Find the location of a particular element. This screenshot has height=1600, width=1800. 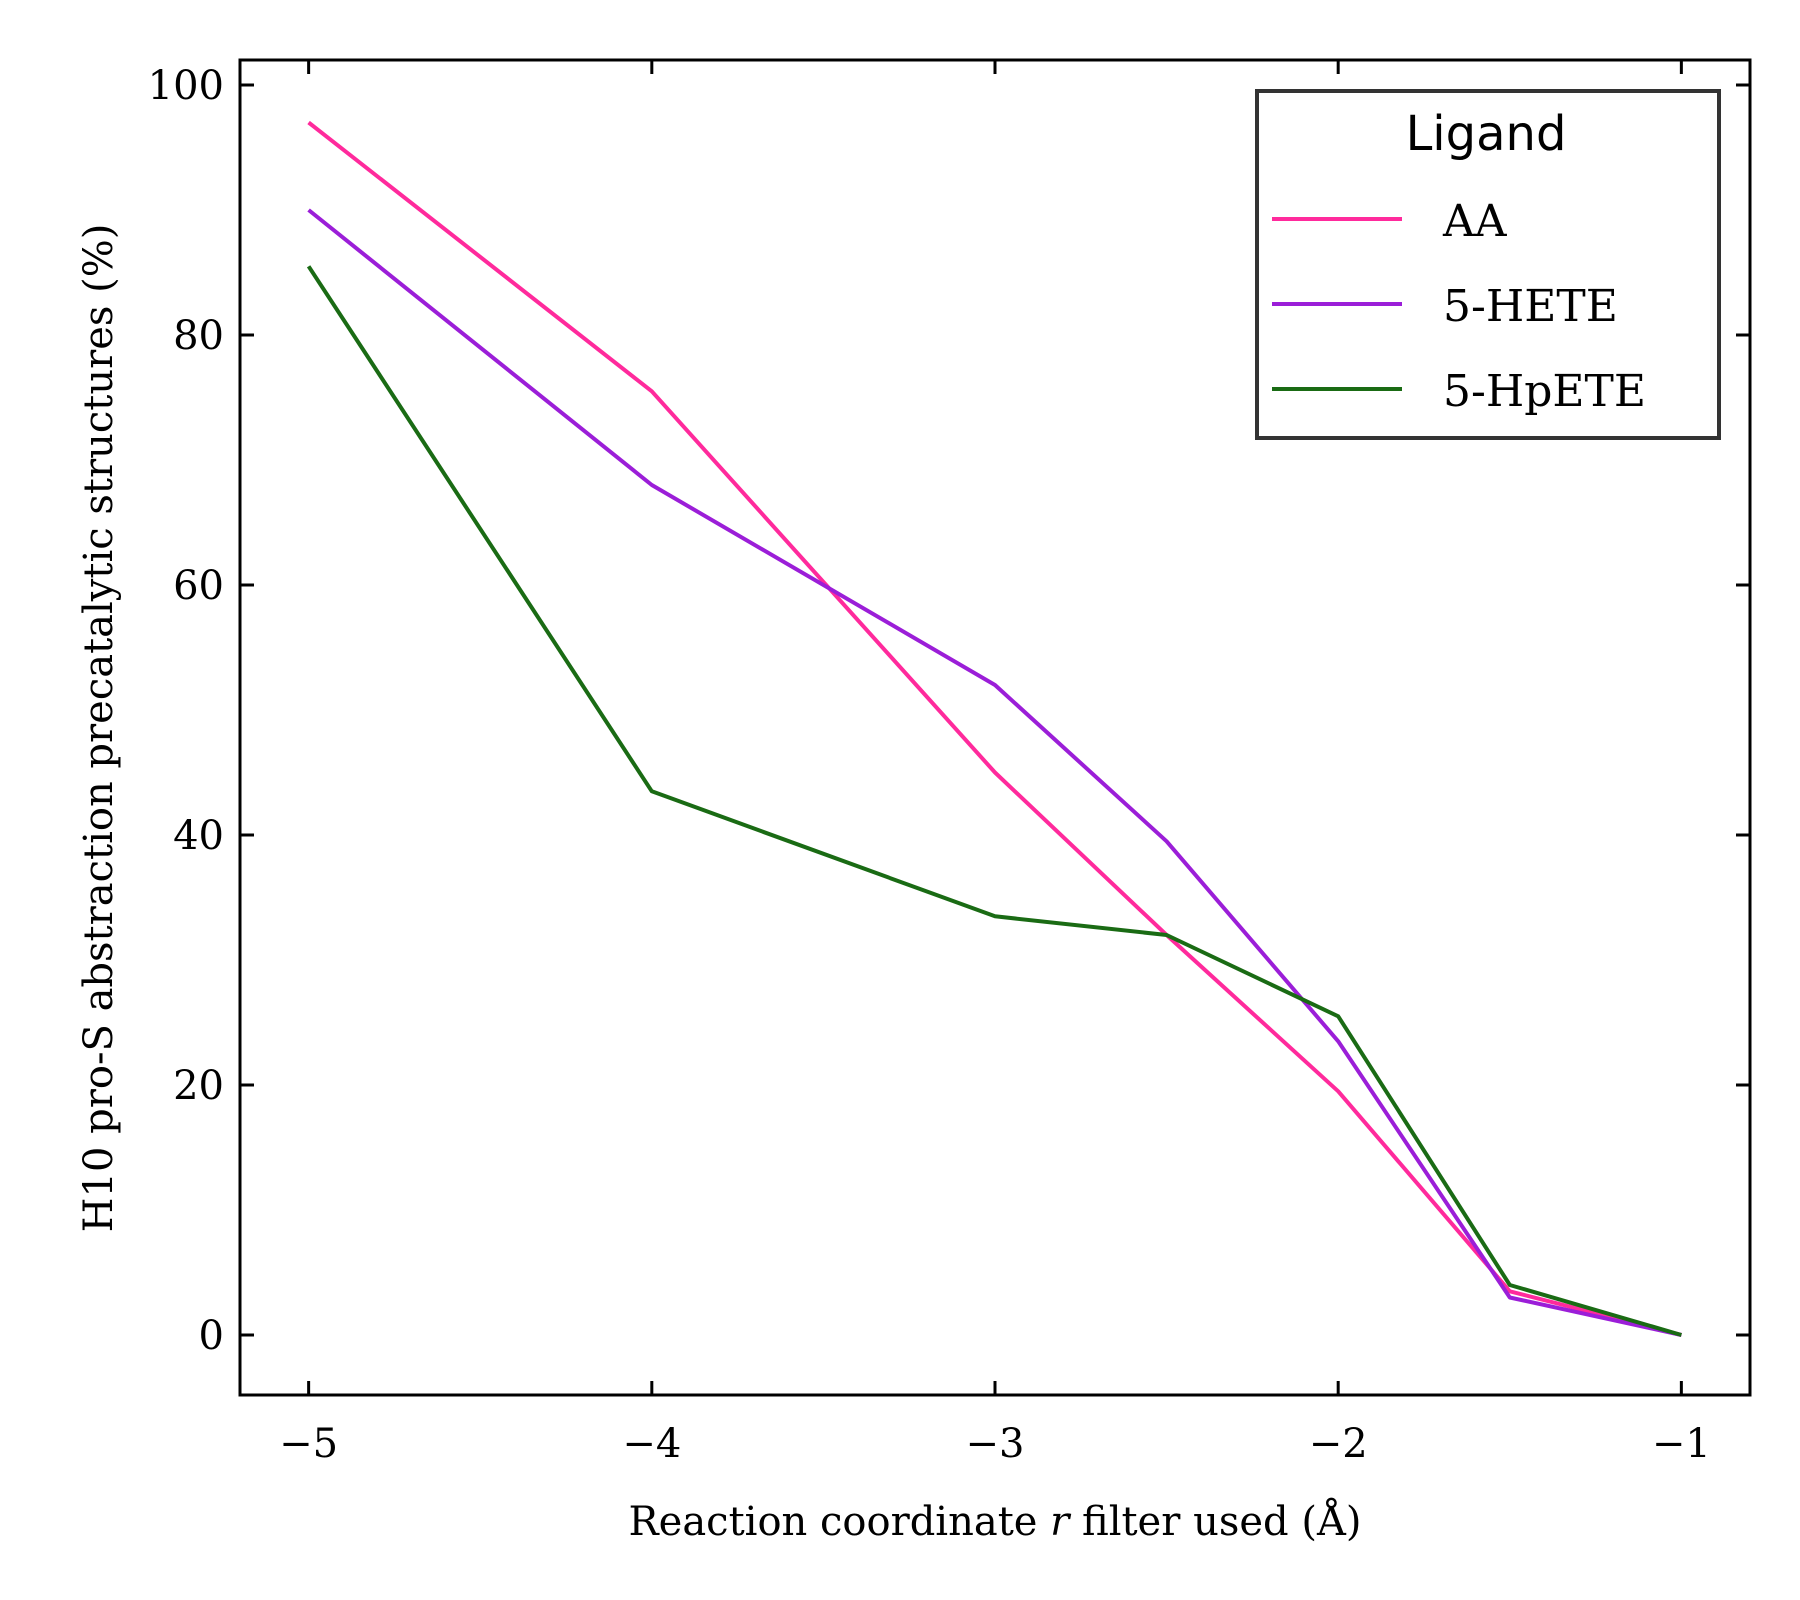

x-tick-label: −3 is located at coordinates (995, 1444).